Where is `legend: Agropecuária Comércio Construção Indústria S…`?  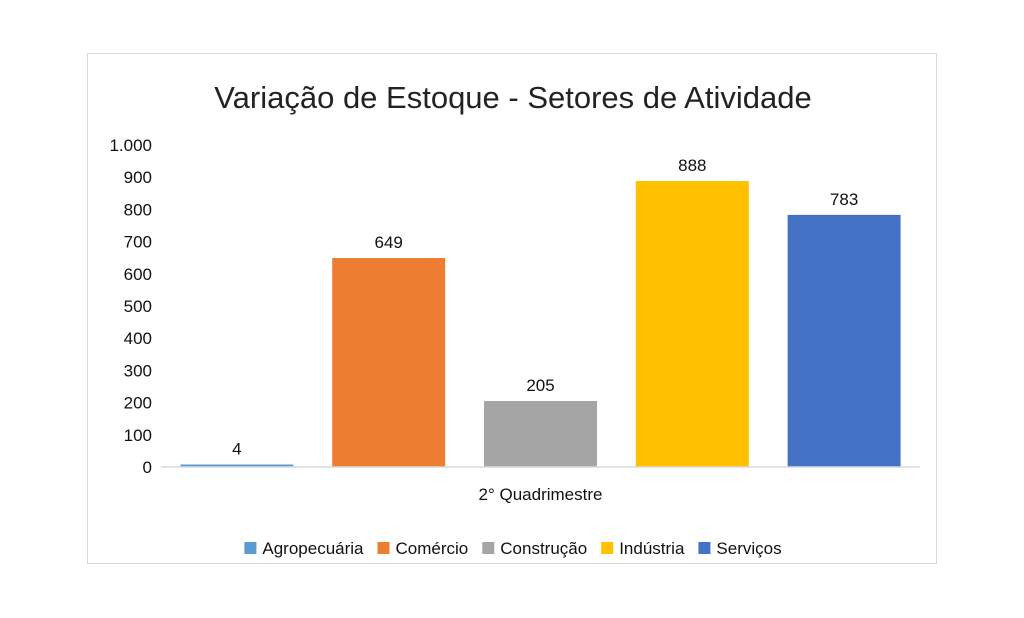 legend: Agropecuária Comércio Construção Indústria S… is located at coordinates (513, 548).